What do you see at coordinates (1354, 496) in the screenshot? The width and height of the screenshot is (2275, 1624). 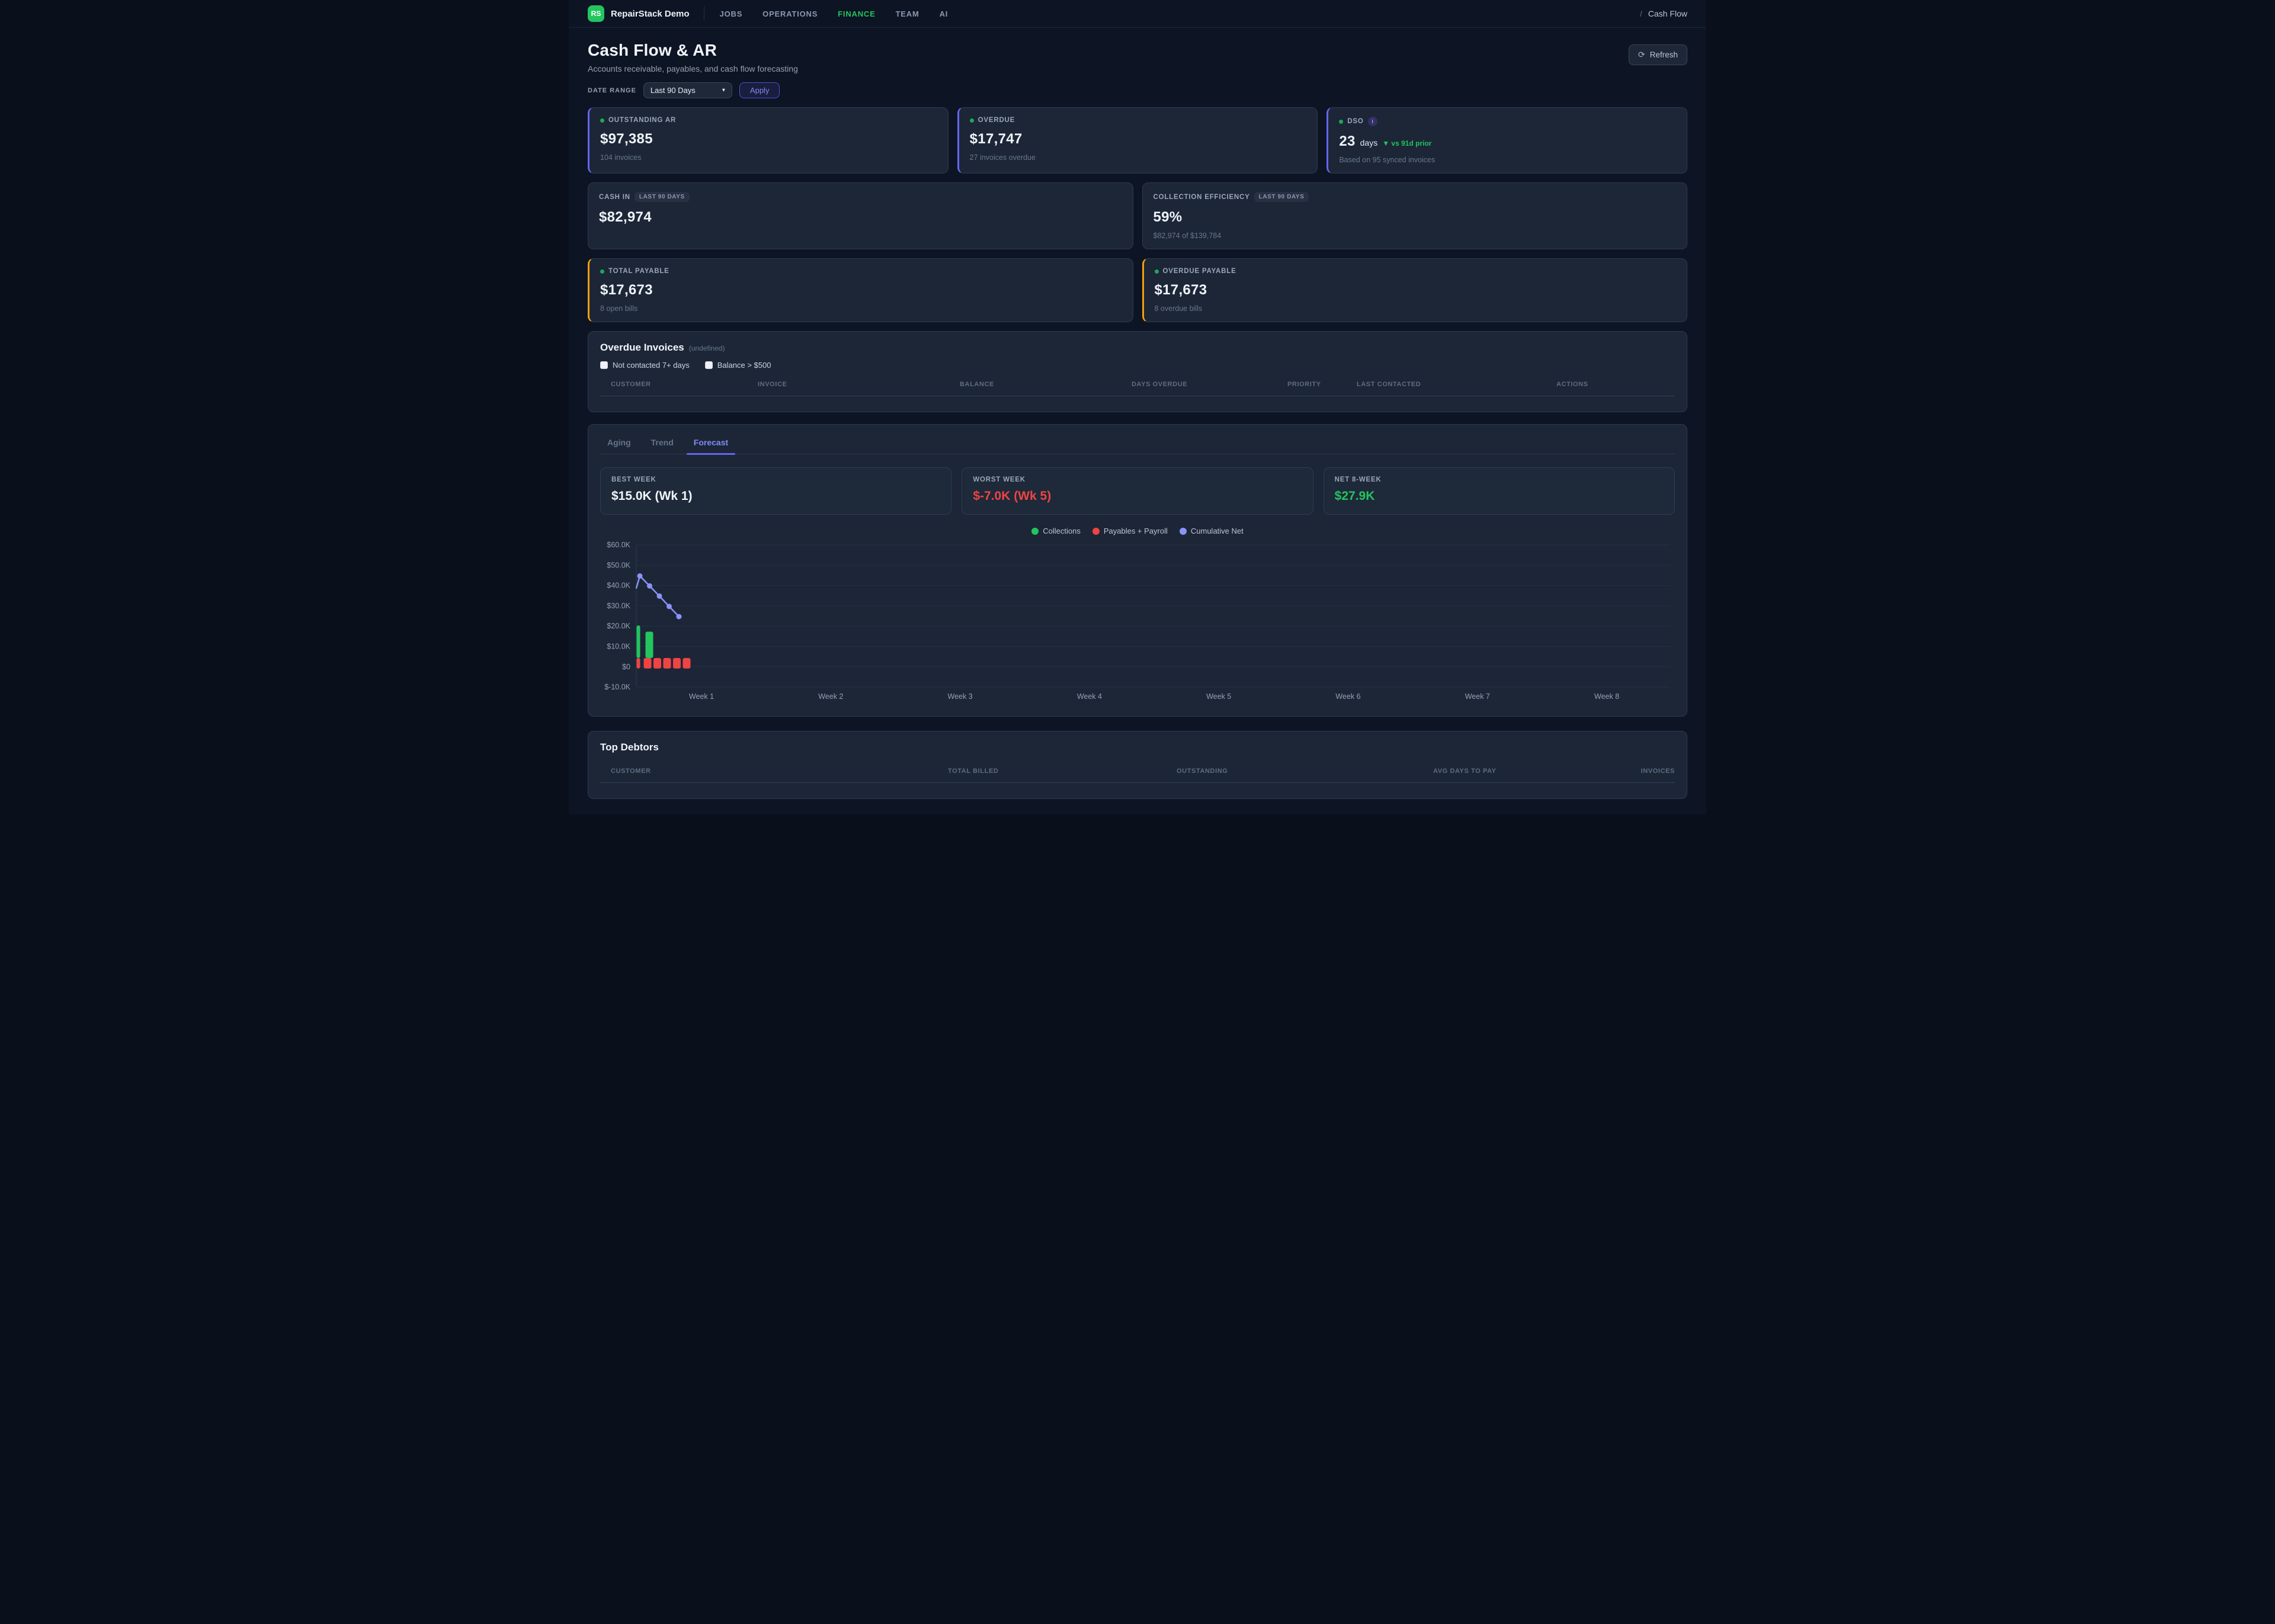 I see `card-value: $27.9K` at bounding box center [1354, 496].